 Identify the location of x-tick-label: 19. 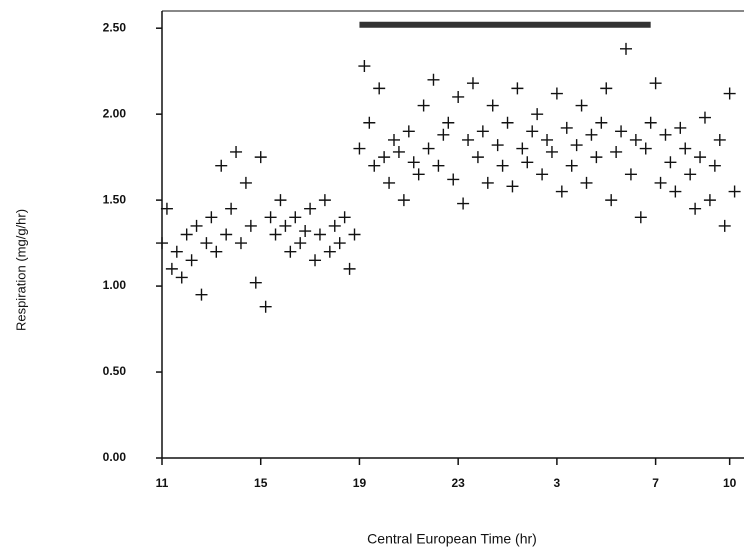
(360, 483).